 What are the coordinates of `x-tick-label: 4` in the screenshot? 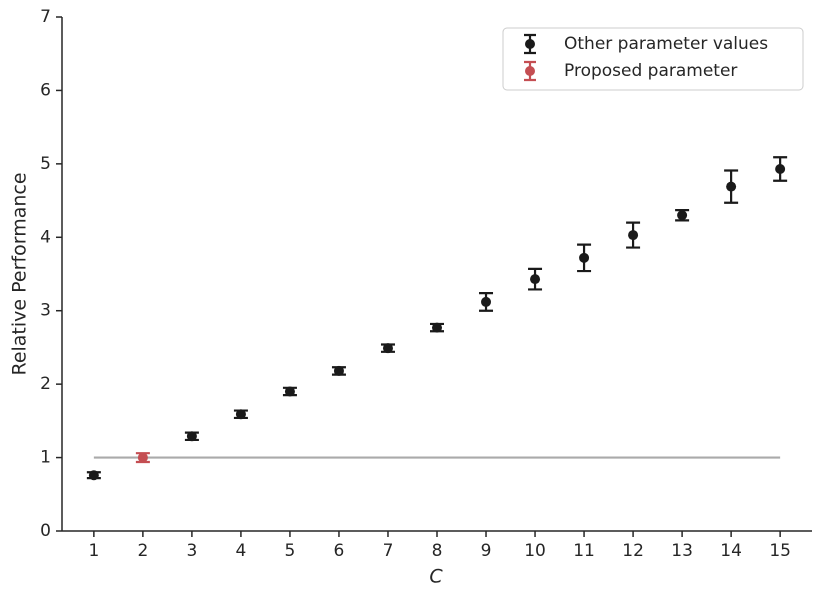 It's located at (241, 551).